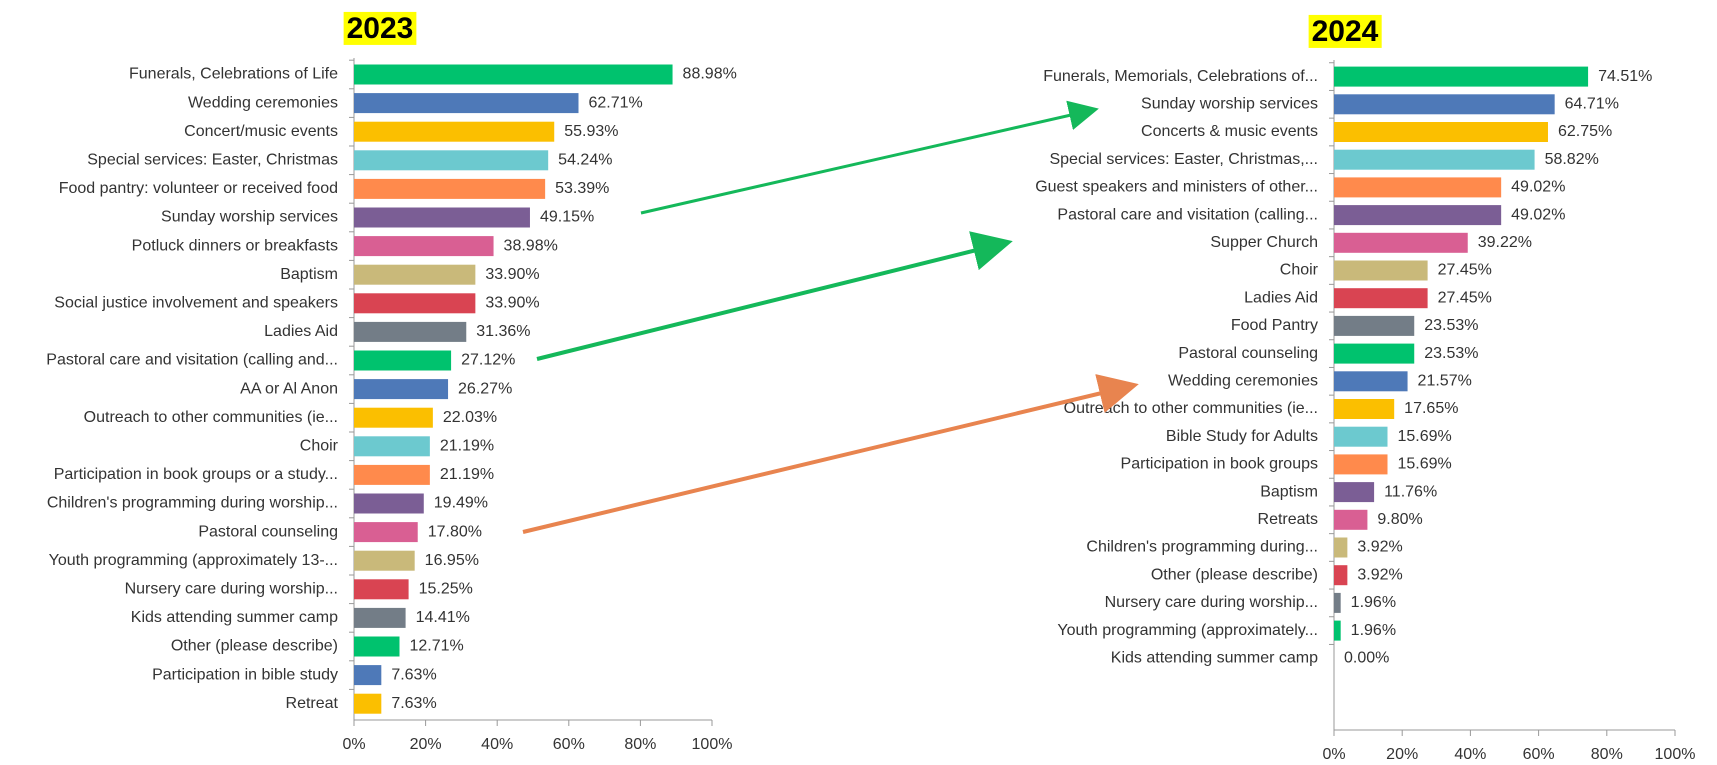 This screenshot has width=1717, height=765. I want to click on category-label: Wedding ceremonies, so click(263, 102).